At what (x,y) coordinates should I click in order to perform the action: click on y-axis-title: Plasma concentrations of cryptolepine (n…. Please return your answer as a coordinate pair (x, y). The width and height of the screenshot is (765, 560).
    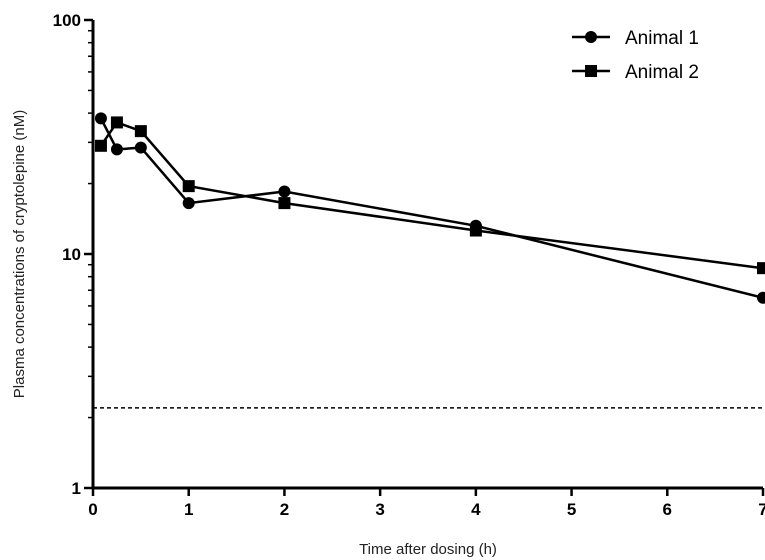
    Looking at the image, I should click on (19, 254).